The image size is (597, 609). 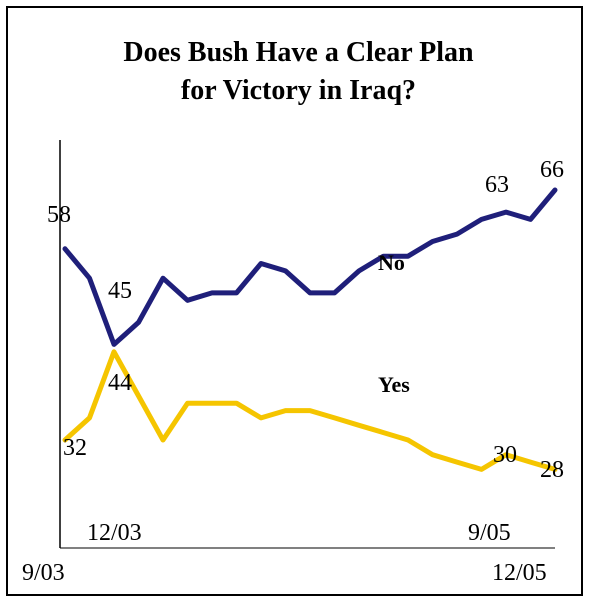 I want to click on chart-title-line-1: Does Bush Have a Clear Plan, so click(x=298, y=52).